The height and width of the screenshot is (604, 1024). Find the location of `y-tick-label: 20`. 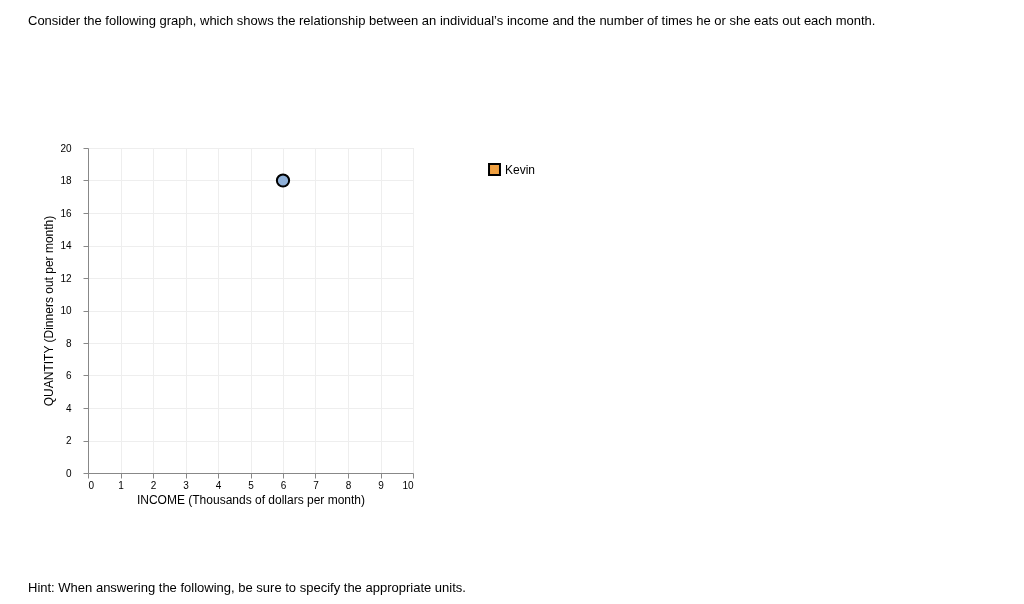

y-tick-label: 20 is located at coordinates (66, 148).